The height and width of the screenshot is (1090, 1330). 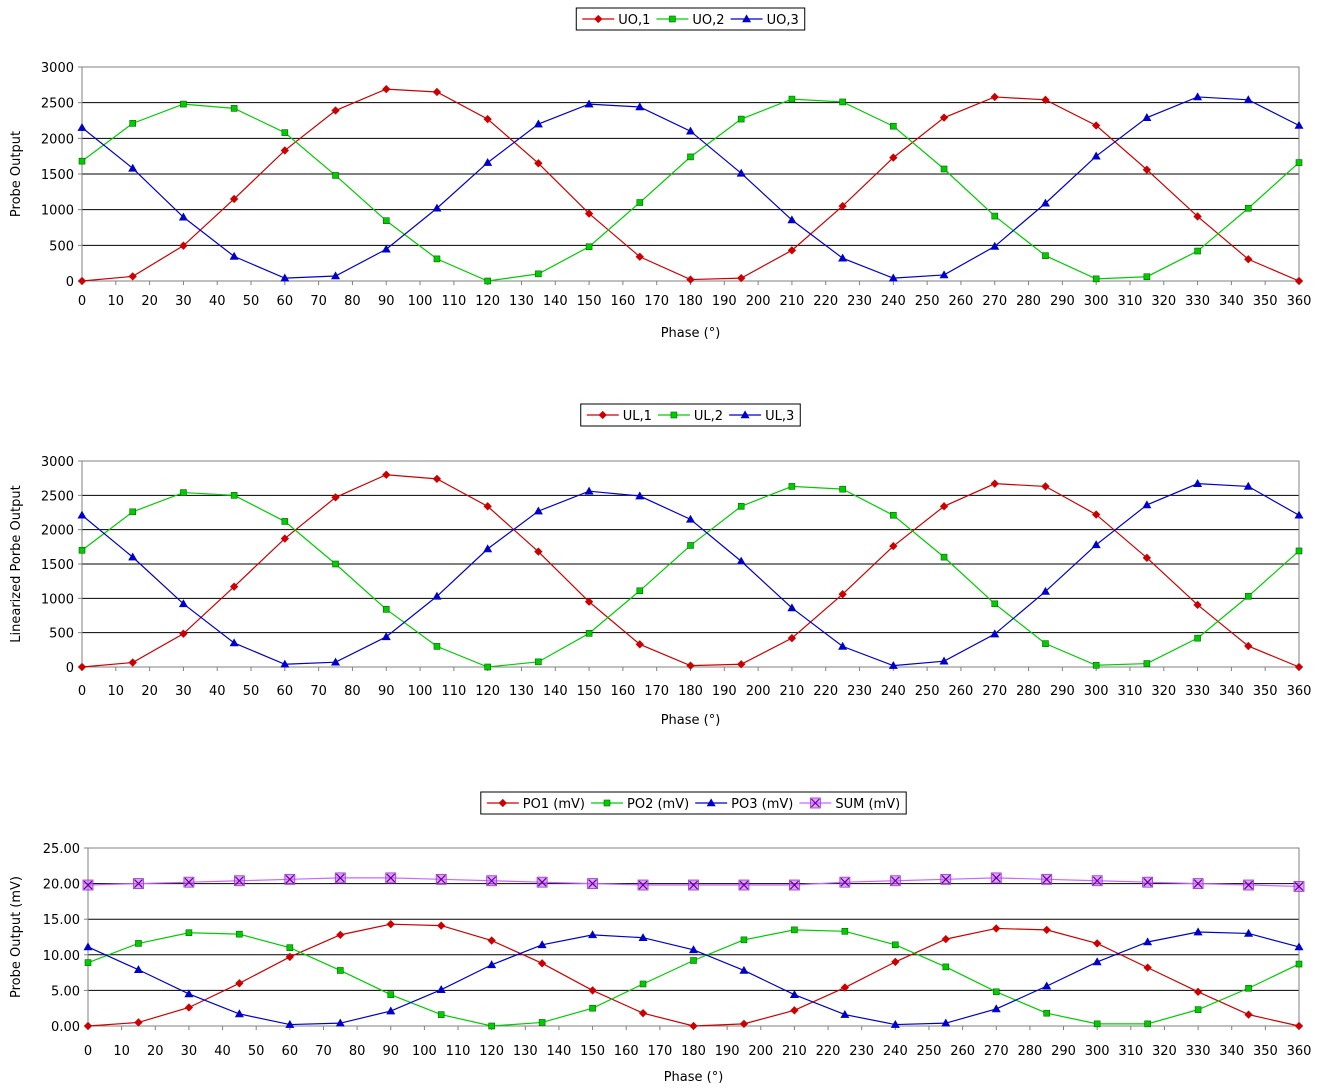 What do you see at coordinates (622, 691) in the screenshot?
I see `x-tick-label: 160` at bounding box center [622, 691].